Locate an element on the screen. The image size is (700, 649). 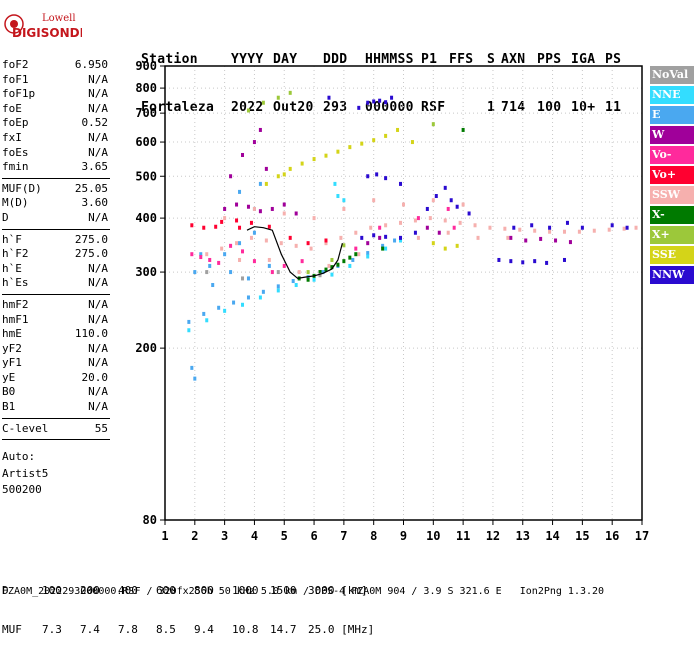
x-tick-label: 7 is located at coordinates (343, 536).